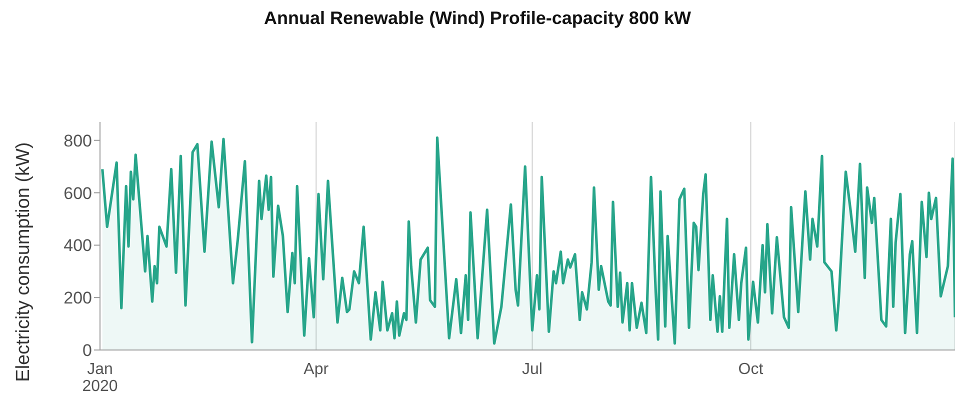 Image resolution: width=955 pixels, height=402 pixels. What do you see at coordinates (78, 298) in the screenshot?
I see `y-tick-label: 200` at bounding box center [78, 298].